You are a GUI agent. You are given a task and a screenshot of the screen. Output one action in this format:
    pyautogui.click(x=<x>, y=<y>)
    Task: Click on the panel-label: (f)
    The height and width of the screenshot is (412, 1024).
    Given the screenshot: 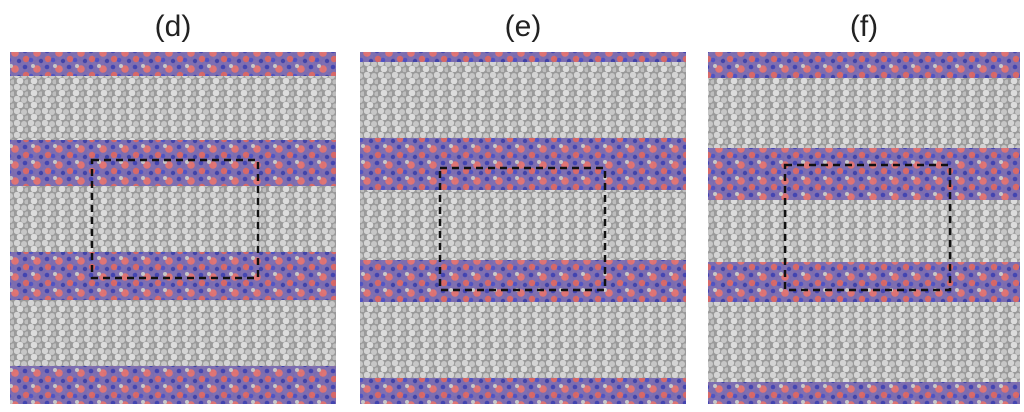 What is the action you would take?
    pyautogui.click(x=864, y=26)
    